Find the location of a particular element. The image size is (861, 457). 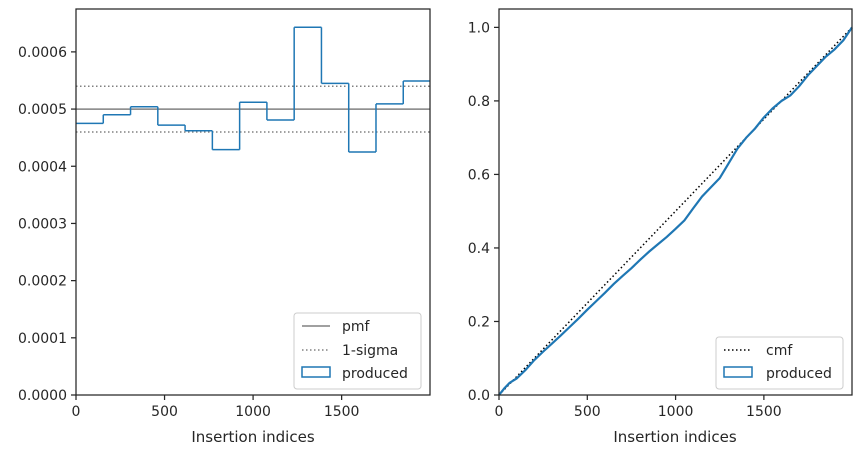

legend-produced-label: produced is located at coordinates (375, 374).